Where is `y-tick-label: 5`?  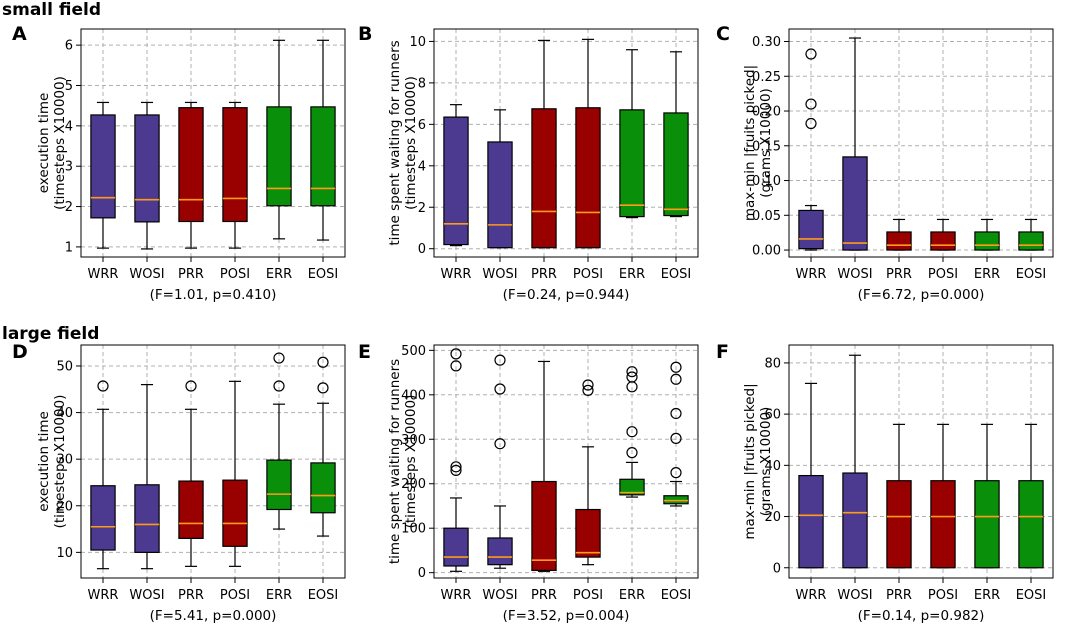
y-tick-label: 5 is located at coordinates (69, 86).